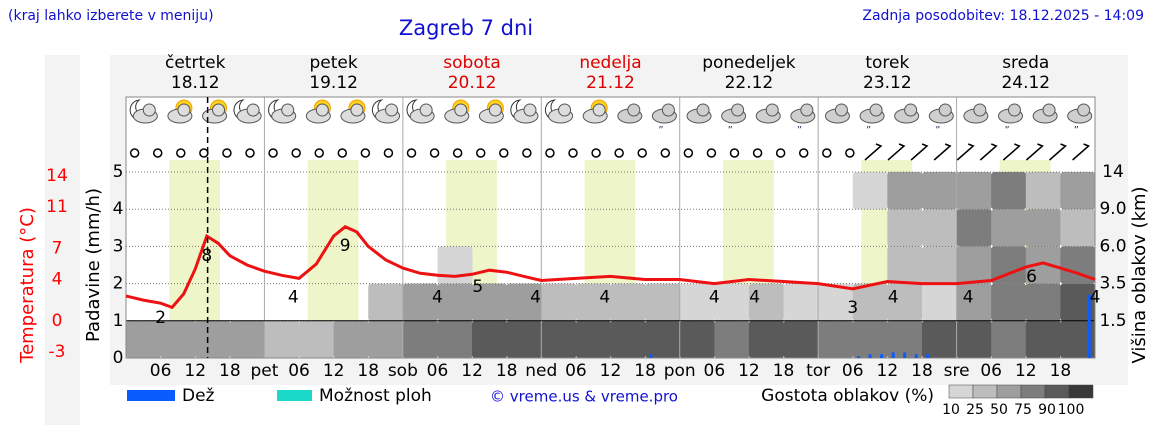 The height and width of the screenshot is (443, 1152). I want to click on left-panel, so click(62, 240).